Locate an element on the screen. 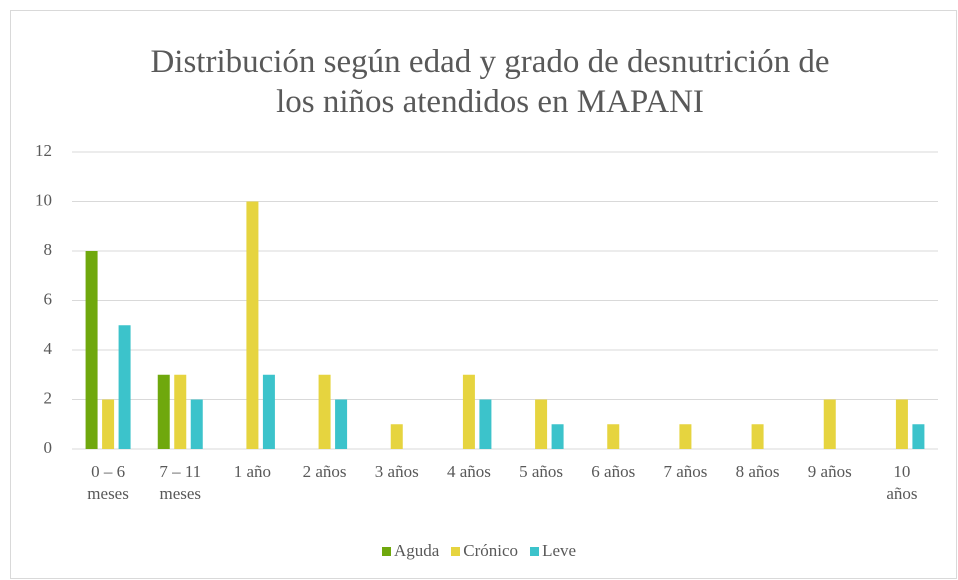  legend-label: Crónico is located at coordinates (491, 550).